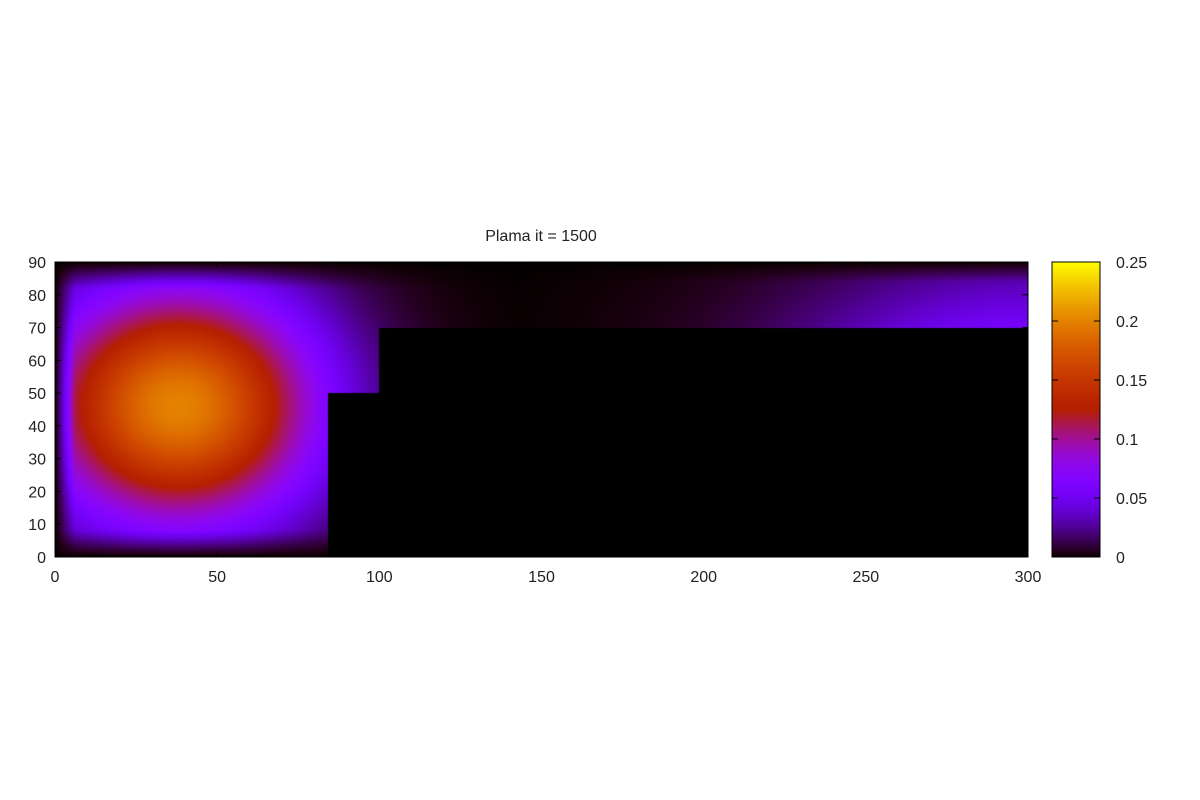  I want to click on colorbar-tick-label: 0.2, so click(1127, 322).